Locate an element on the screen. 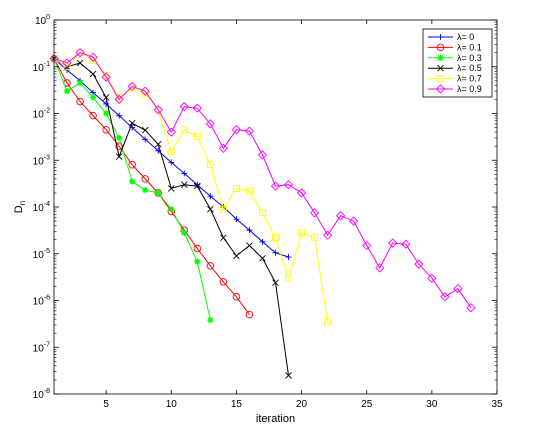  x-tick-label: 30 is located at coordinates (432, 404).